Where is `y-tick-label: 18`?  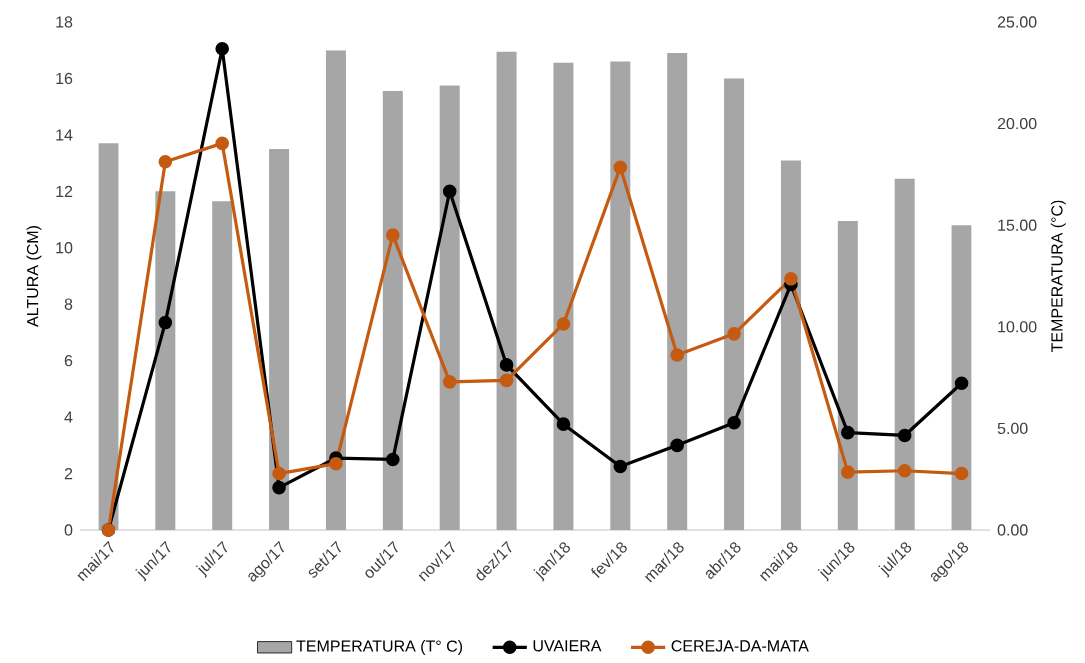 y-tick-label: 18 is located at coordinates (64, 22).